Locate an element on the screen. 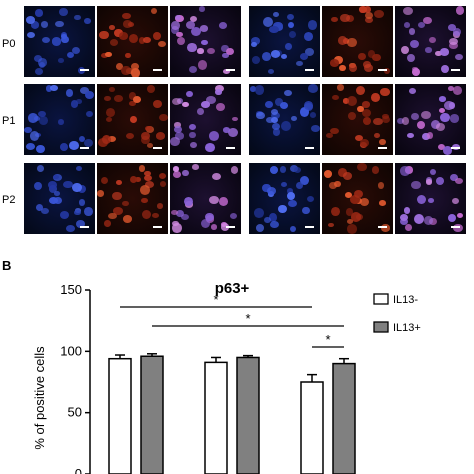 This screenshot has height=474, width=474. y-tick-label: 0 is located at coordinates (78, 470).